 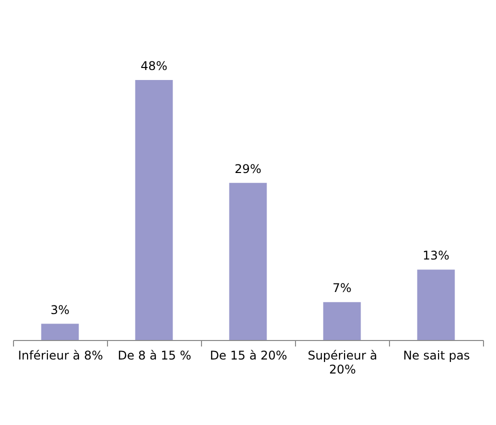 What do you see at coordinates (436, 255) in the screenshot?
I see `data-label: 13%` at bounding box center [436, 255].